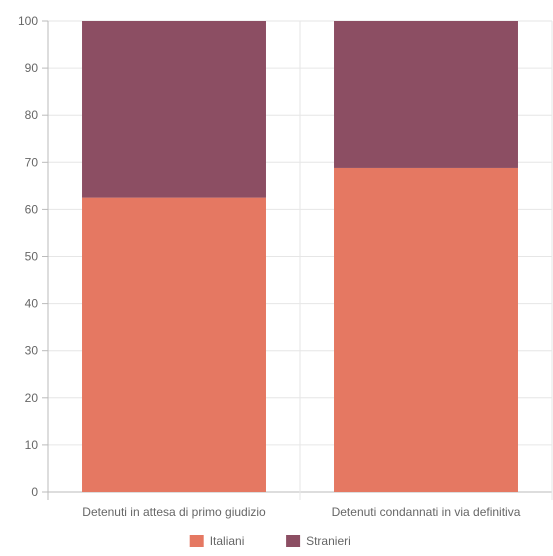 This screenshot has width=553, height=556. Describe the element at coordinates (227, 541) in the screenshot. I see `legend-label-italiani: Italiani` at that location.